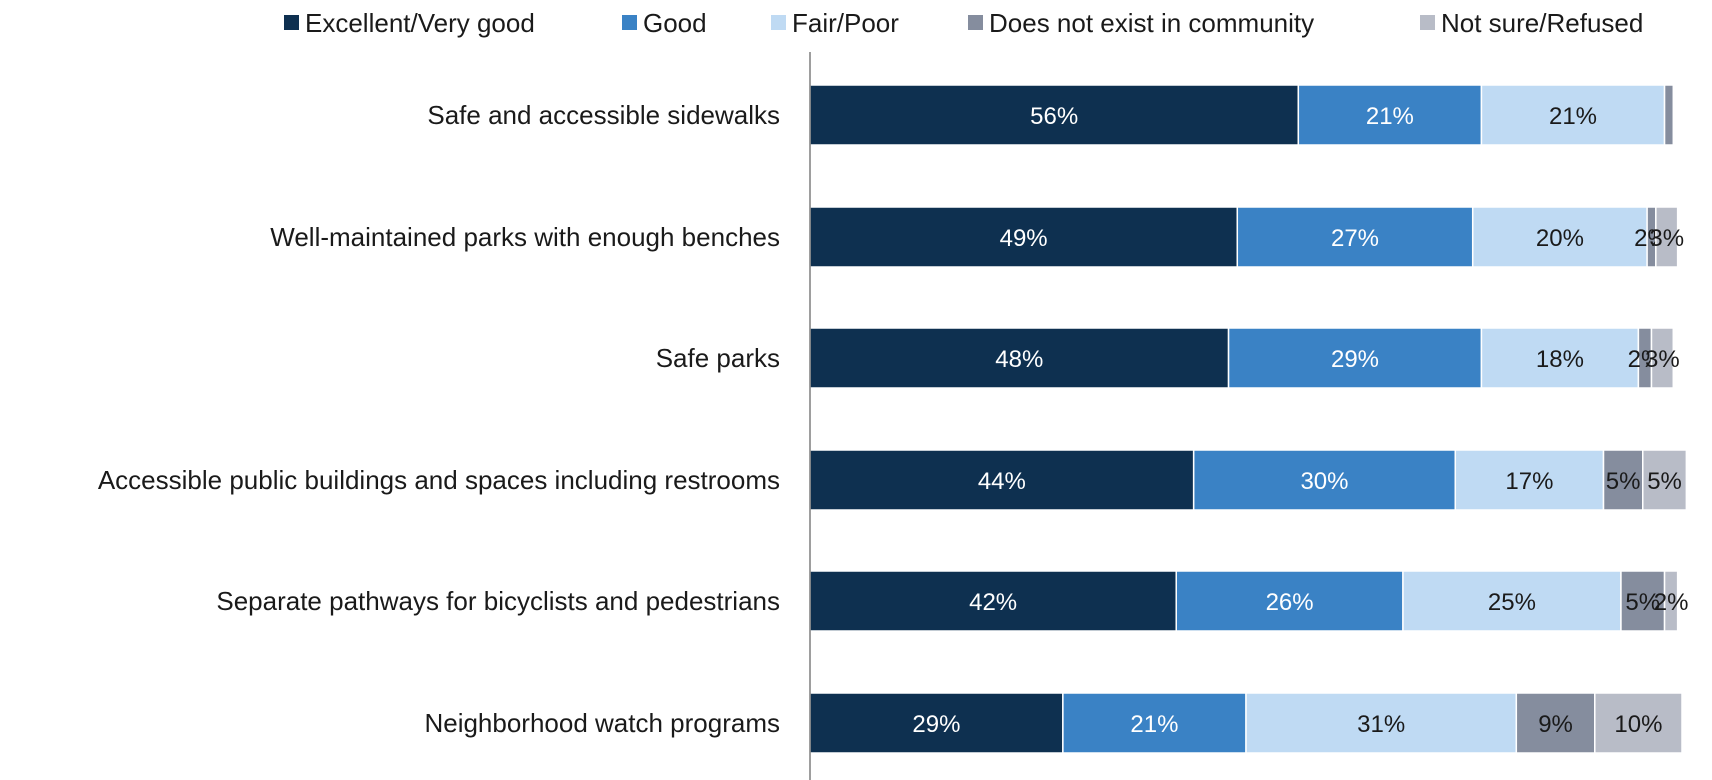  What do you see at coordinates (602, 723) in the screenshot?
I see `category-label: Neighborhood watch programs` at bounding box center [602, 723].